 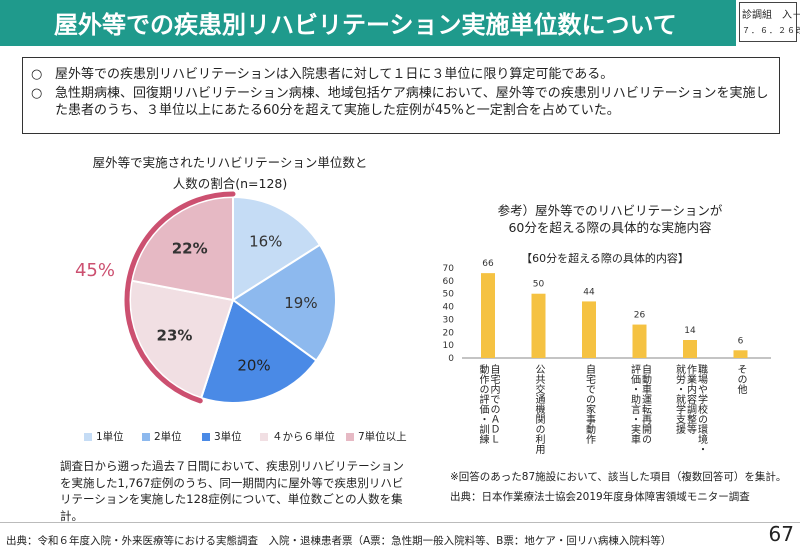 I want to click on legend-label: 3単位, so click(x=228, y=437).